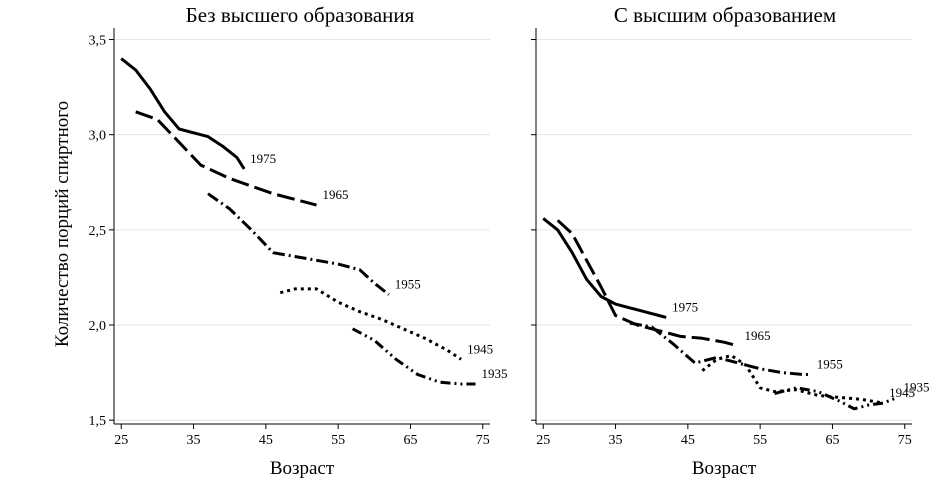  What do you see at coordinates (98, 326) in the screenshot?
I see `y-tick-label: 2,0` at bounding box center [98, 326].